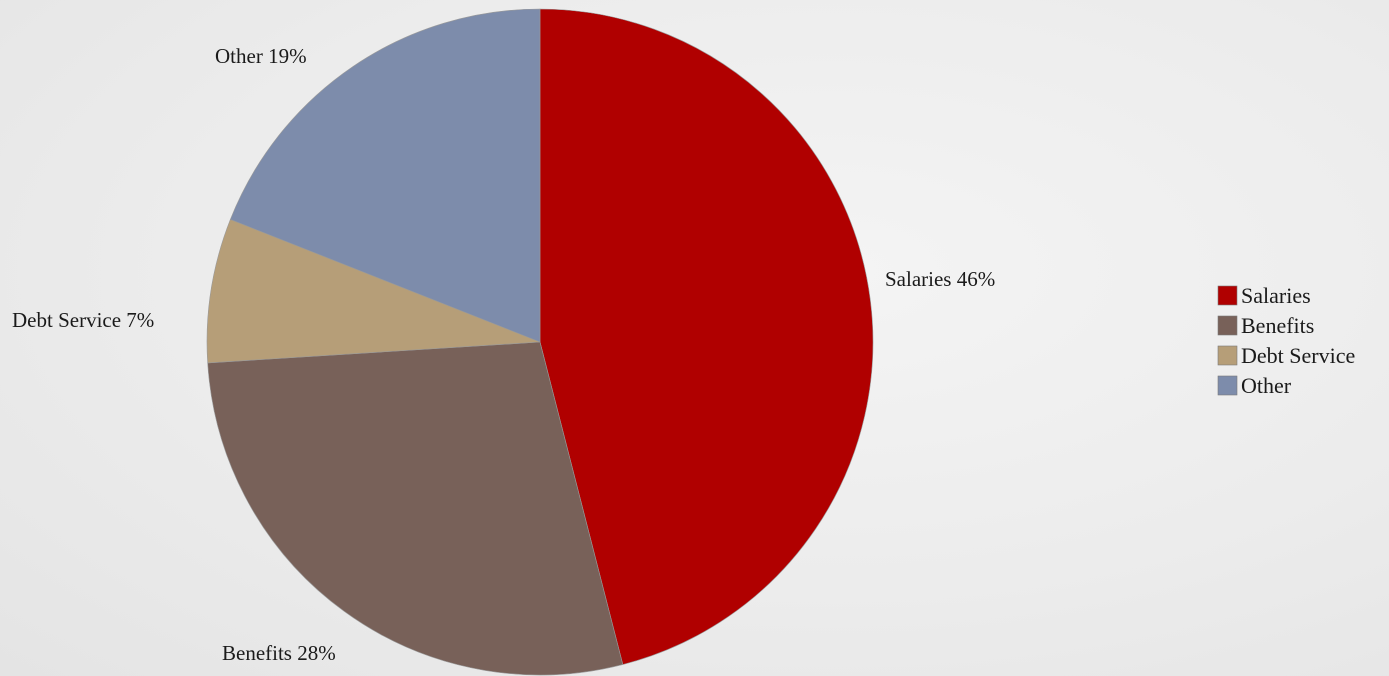 The height and width of the screenshot is (676, 1389). Describe the element at coordinates (1298, 355) in the screenshot. I see `legend-label-debt-service: Debt Service` at that location.